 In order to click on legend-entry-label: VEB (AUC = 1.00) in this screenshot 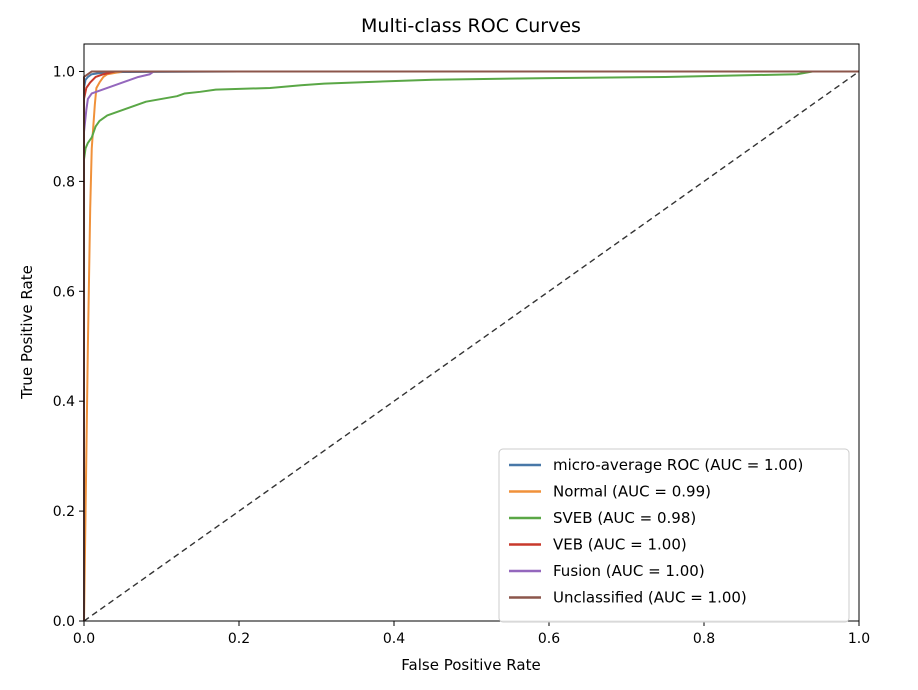, I will do `click(620, 545)`.